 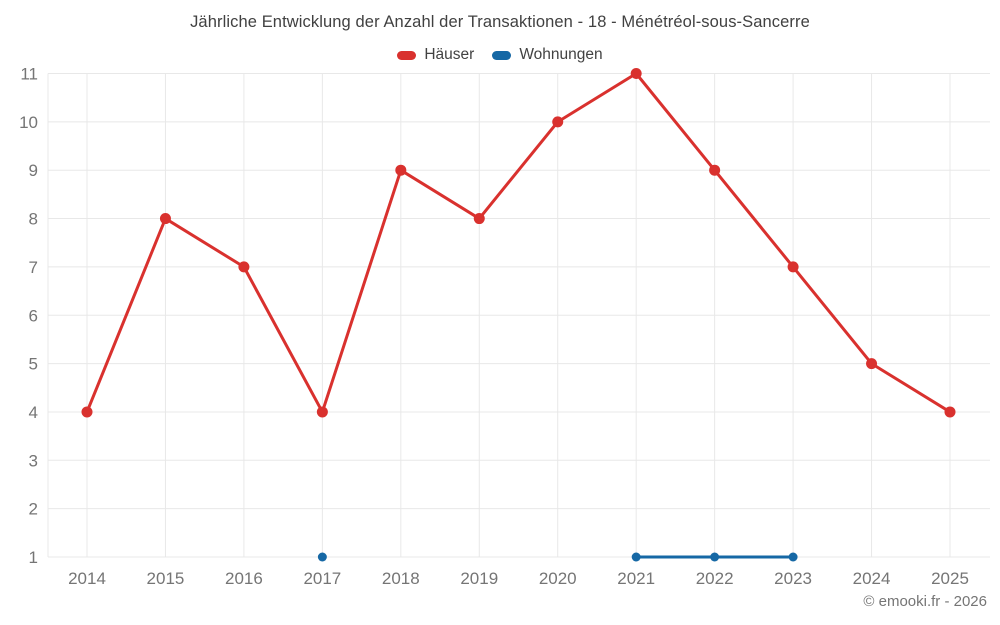 What do you see at coordinates (33, 412) in the screenshot?
I see `y-tick-label: 4` at bounding box center [33, 412].